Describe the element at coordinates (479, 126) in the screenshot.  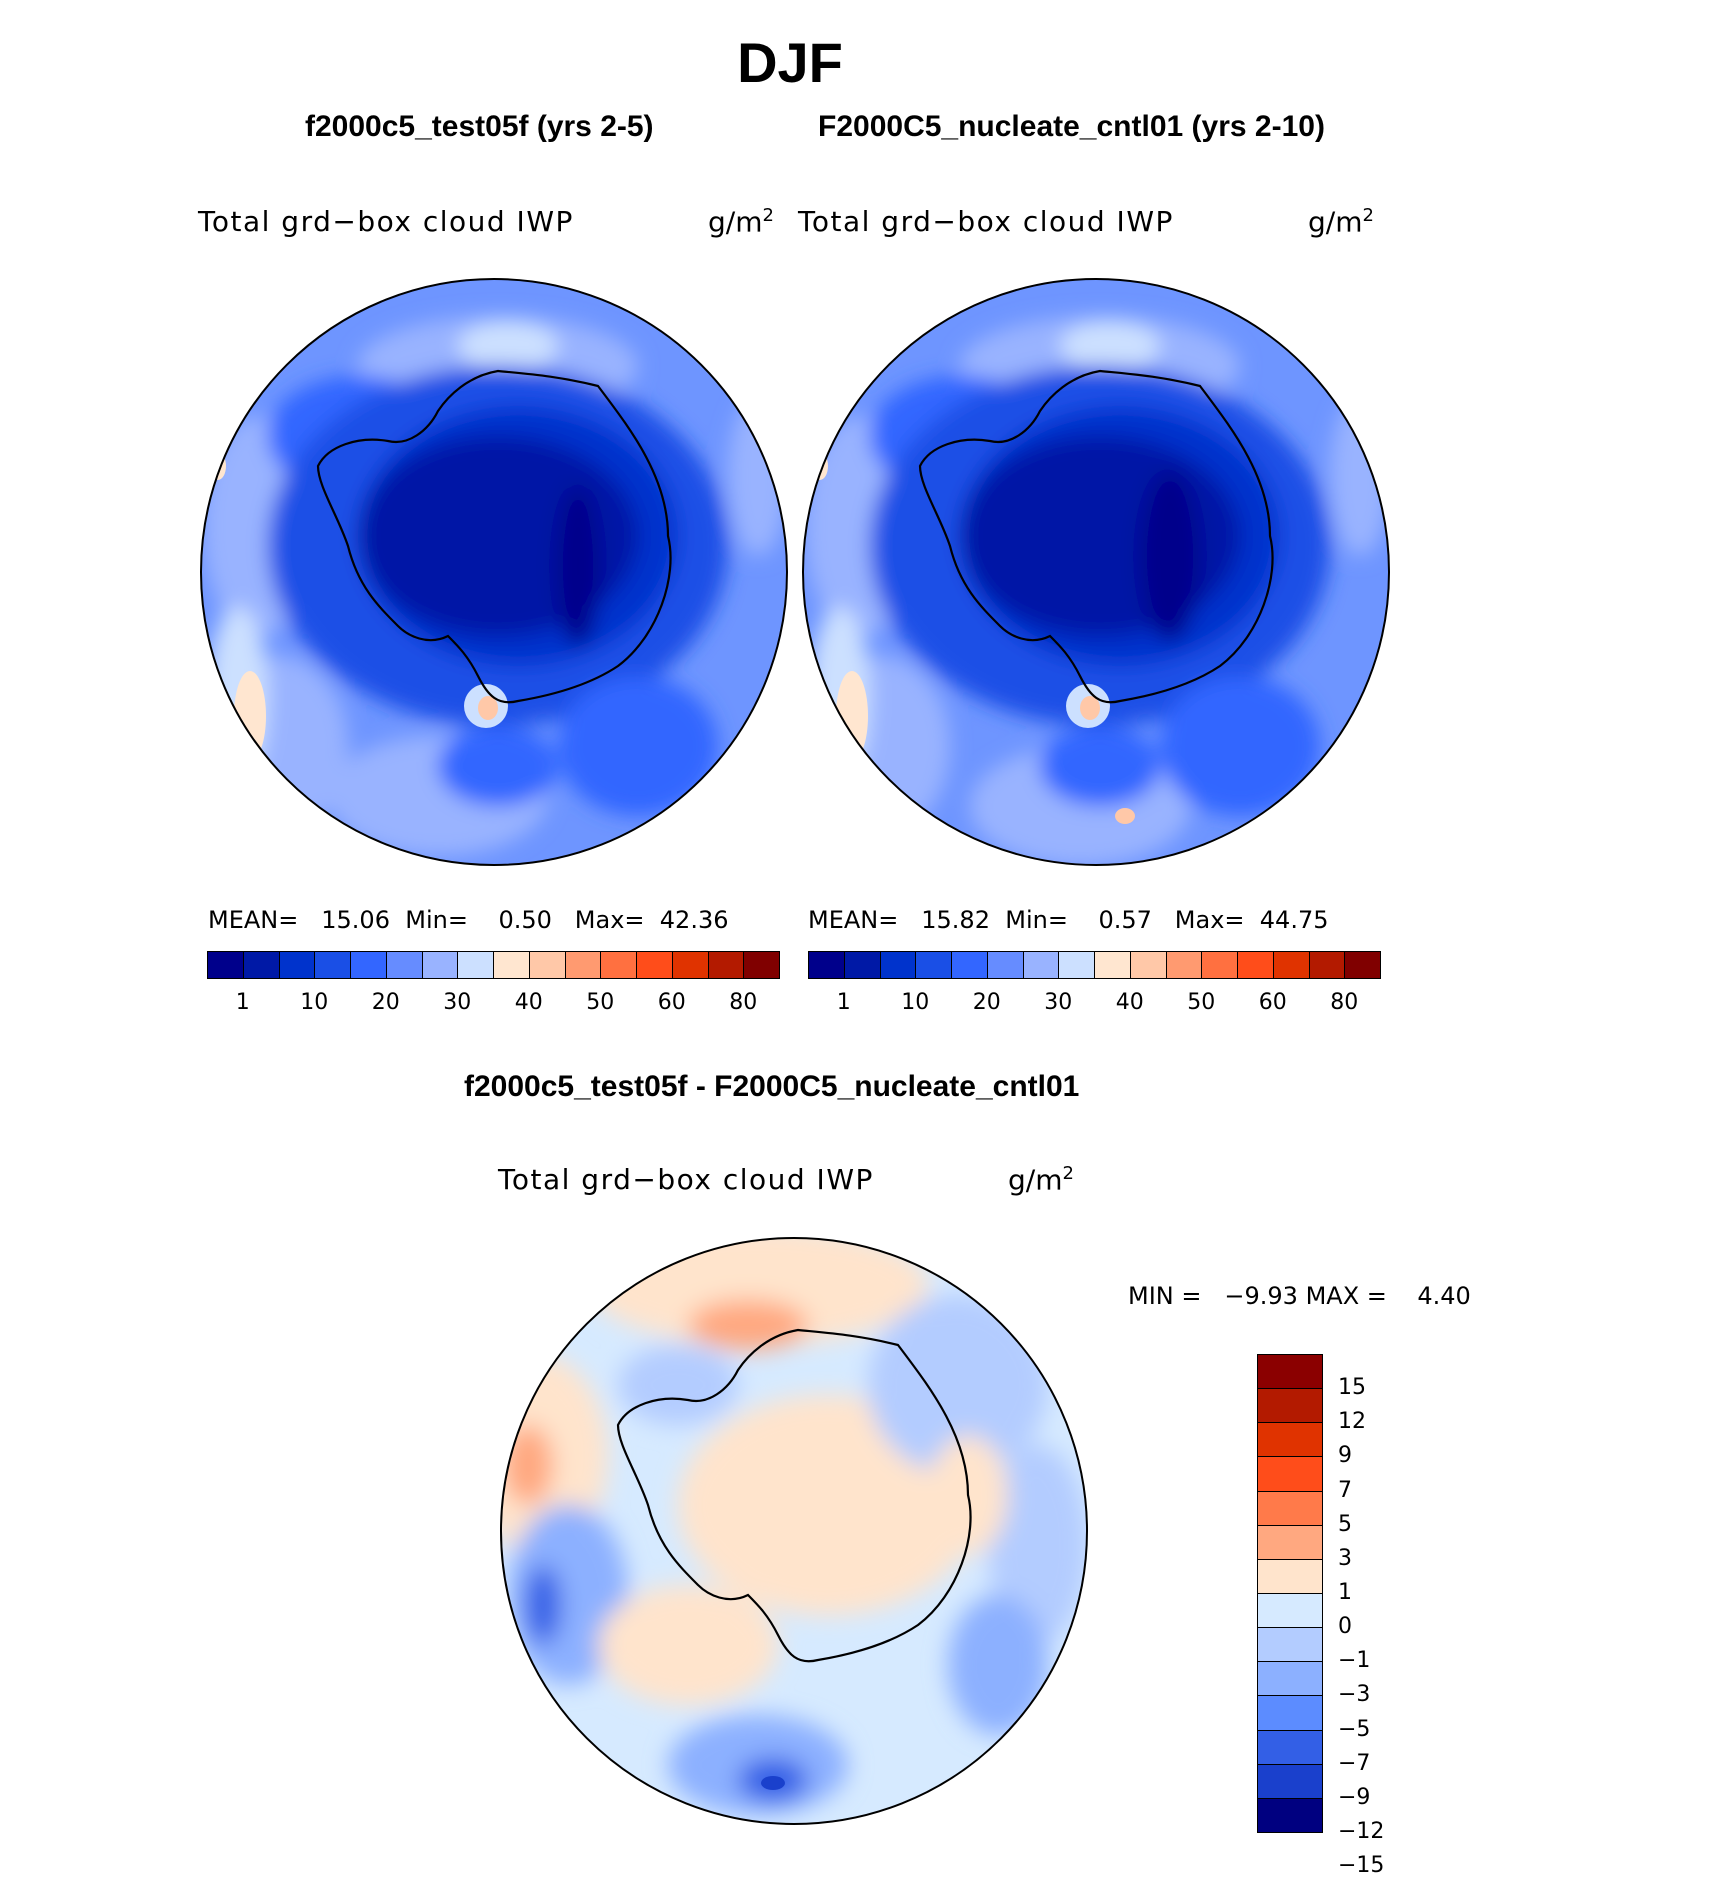
I see `test-case-title: f2000c5_test05f (yrs 2-5)` at that location.